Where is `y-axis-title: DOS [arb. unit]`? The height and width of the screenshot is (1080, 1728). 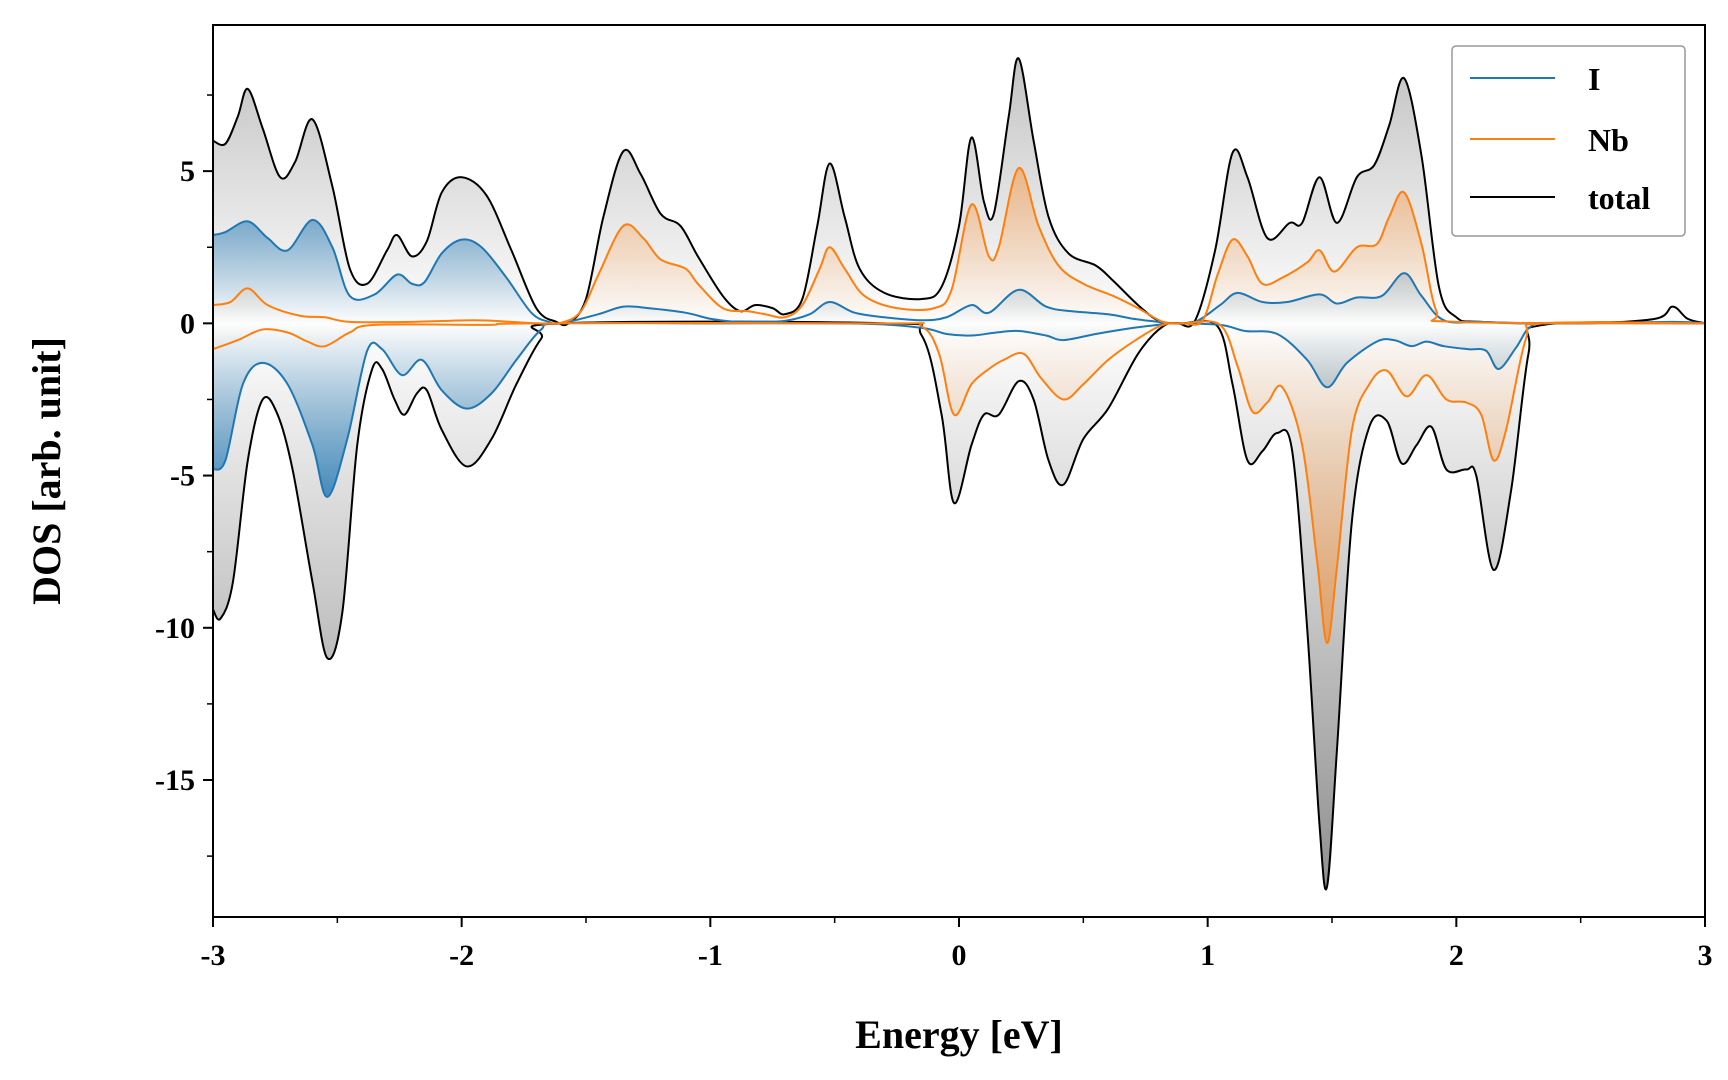 y-axis-title: DOS [arb. unit] is located at coordinates (46, 471).